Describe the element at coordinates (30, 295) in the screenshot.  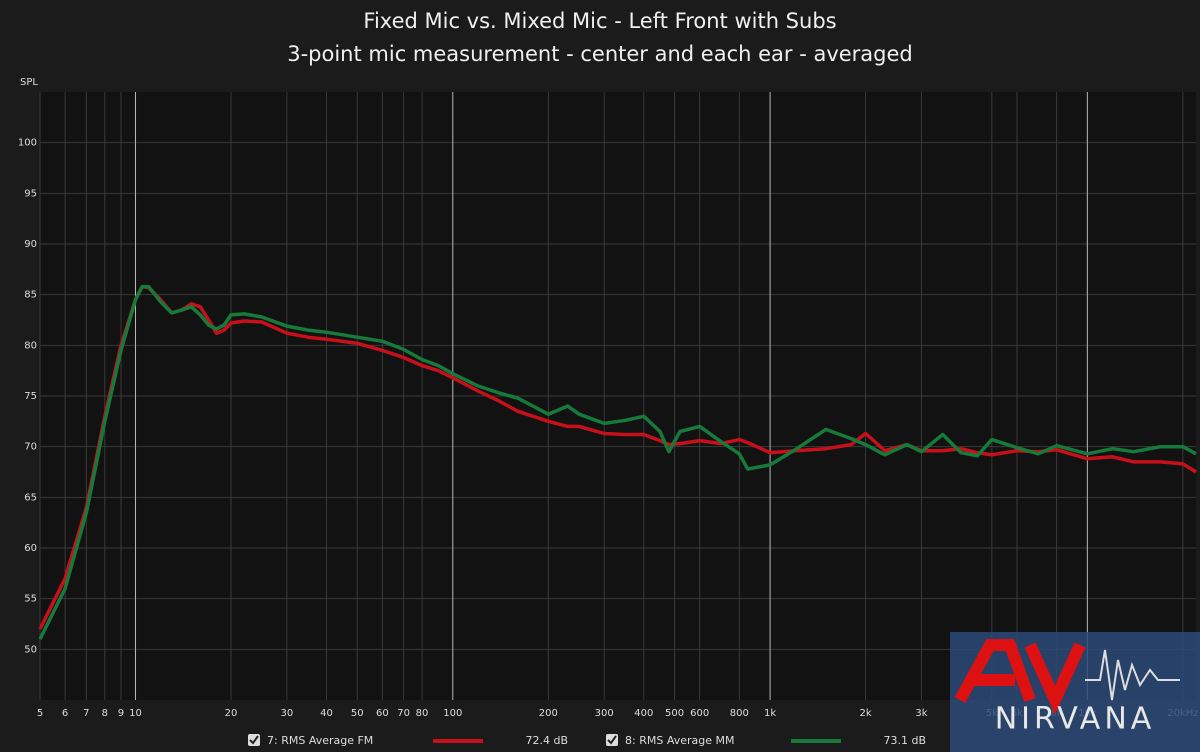
I see `y-tick-label: 85` at that location.